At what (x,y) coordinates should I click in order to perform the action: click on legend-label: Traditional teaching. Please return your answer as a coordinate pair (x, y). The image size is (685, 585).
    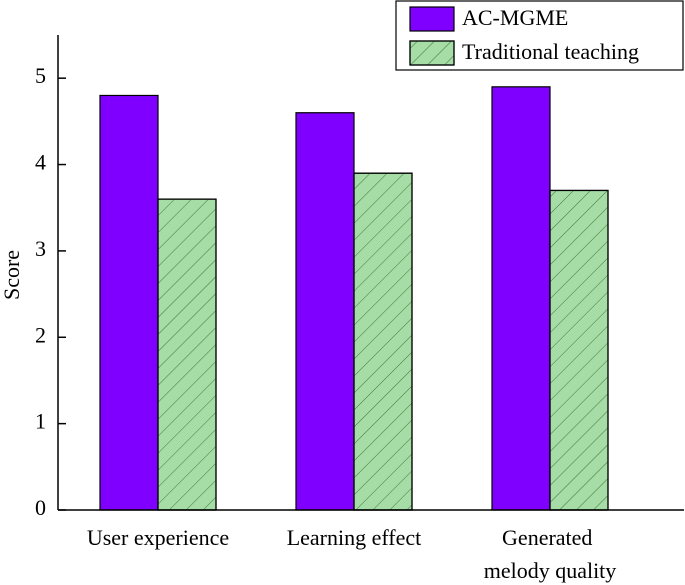
    Looking at the image, I should click on (550, 51).